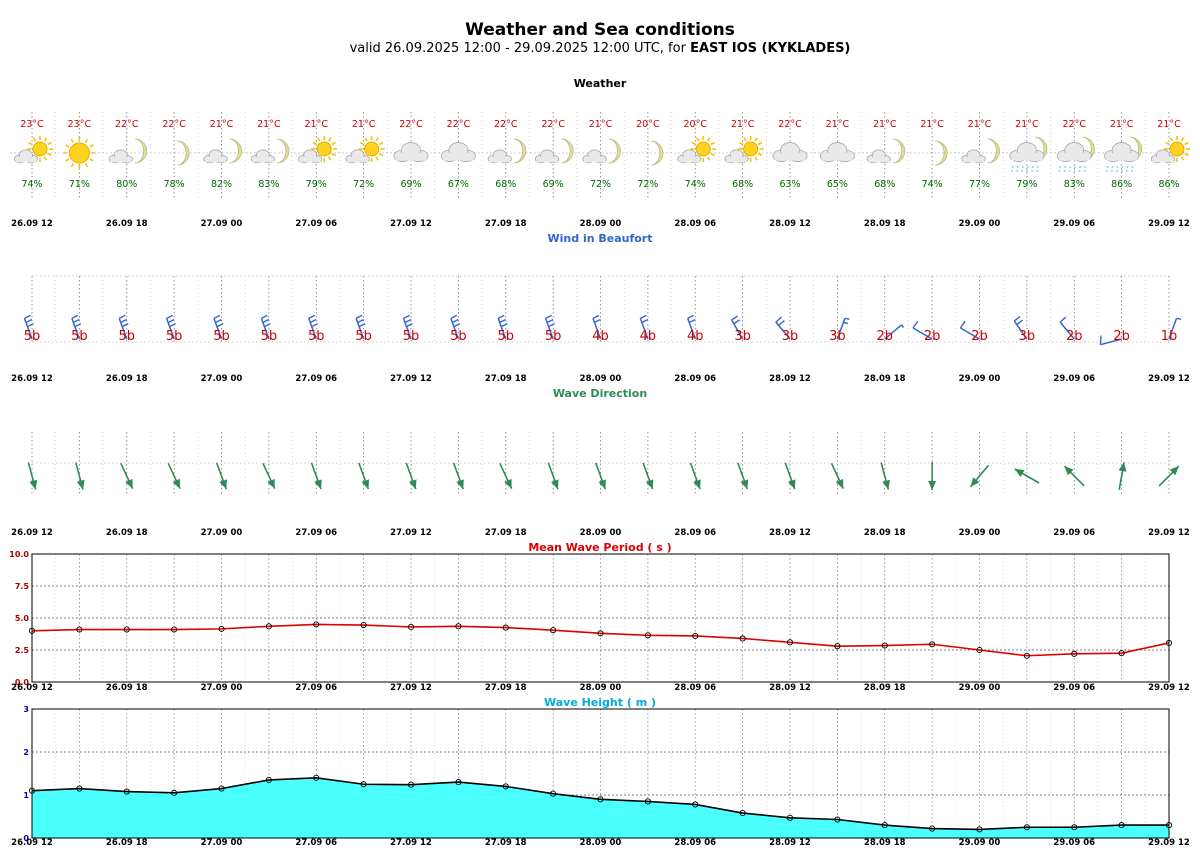 The image size is (1200, 851). What do you see at coordinates (885, 533) in the screenshot?
I see `time-tick-label: 28.09 18` at bounding box center [885, 533].